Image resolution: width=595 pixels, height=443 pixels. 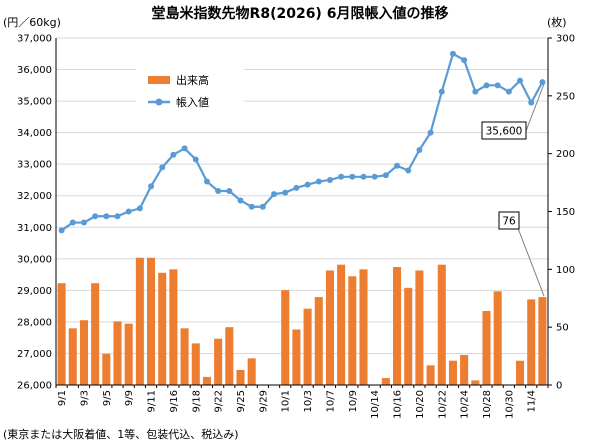 I want to click on left-tick-label: 32,000, so click(x=34, y=196).